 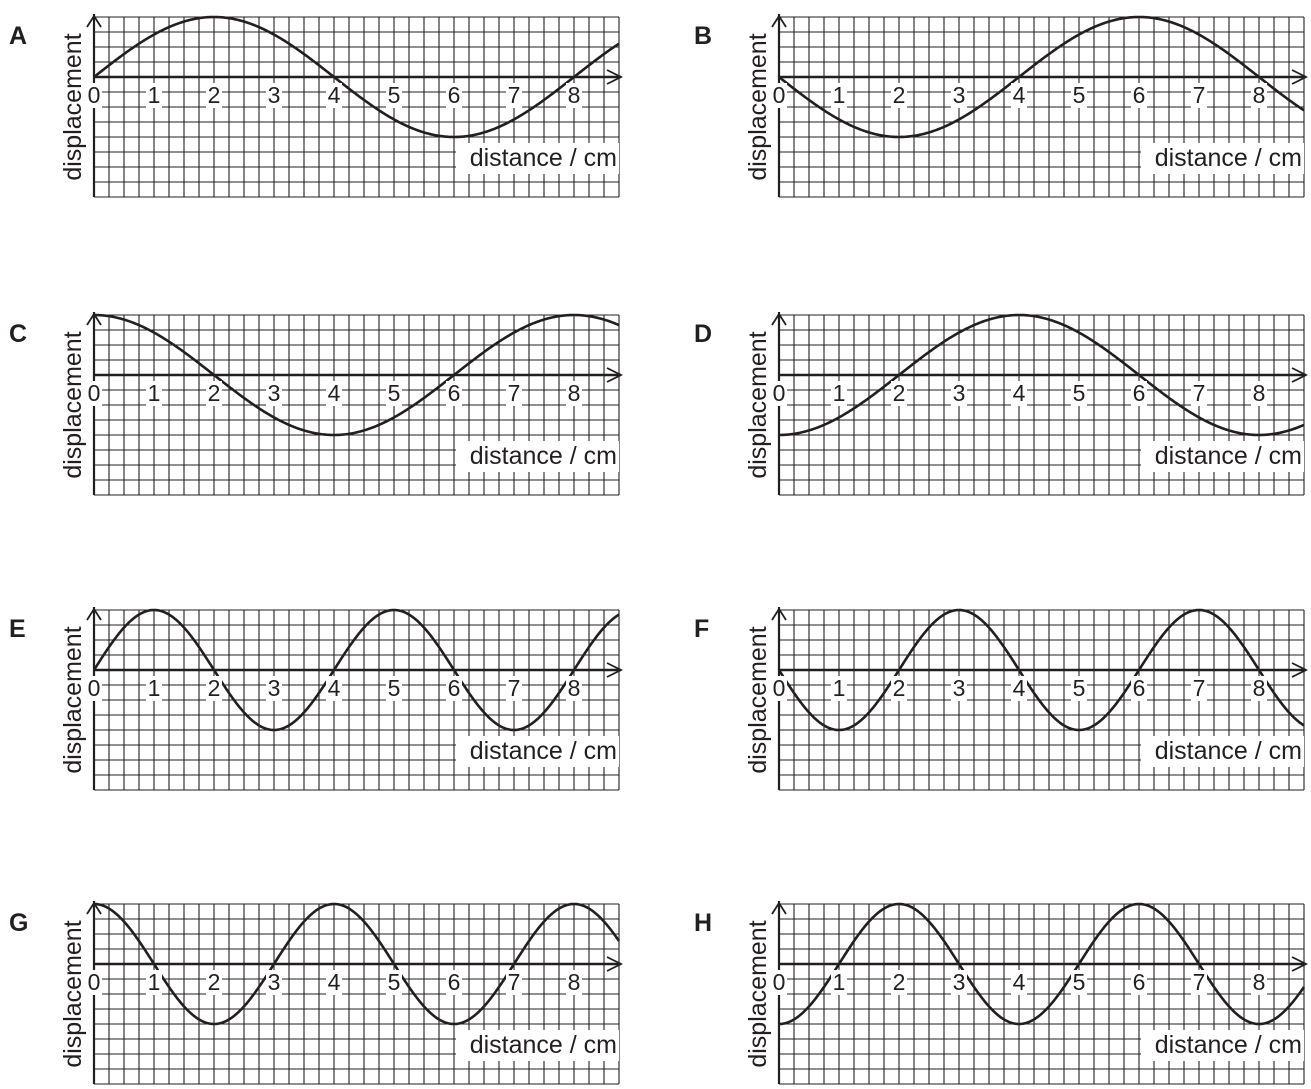 What do you see at coordinates (17, 629) in the screenshot?
I see `panel-label: E` at bounding box center [17, 629].